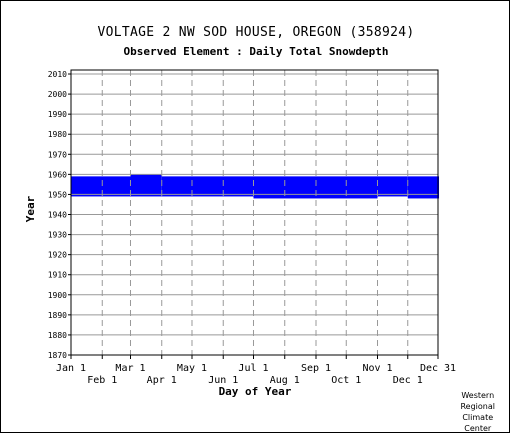 Image resolution: width=510 pixels, height=434 pixels. I want to click on y-axis-label: Year, so click(30, 208).